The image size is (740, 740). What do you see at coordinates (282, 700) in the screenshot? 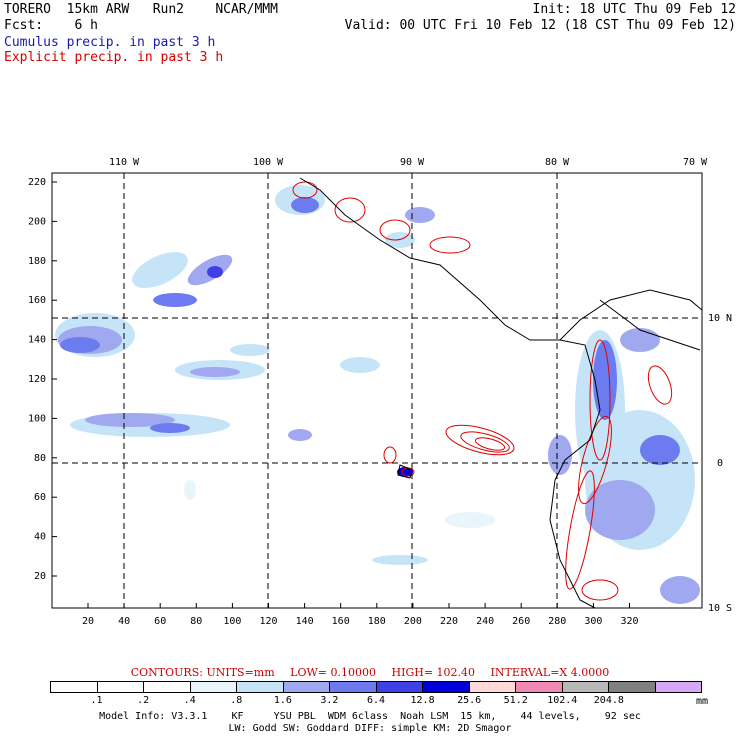
I see `colorbar-label: 1.6` at bounding box center [282, 700].